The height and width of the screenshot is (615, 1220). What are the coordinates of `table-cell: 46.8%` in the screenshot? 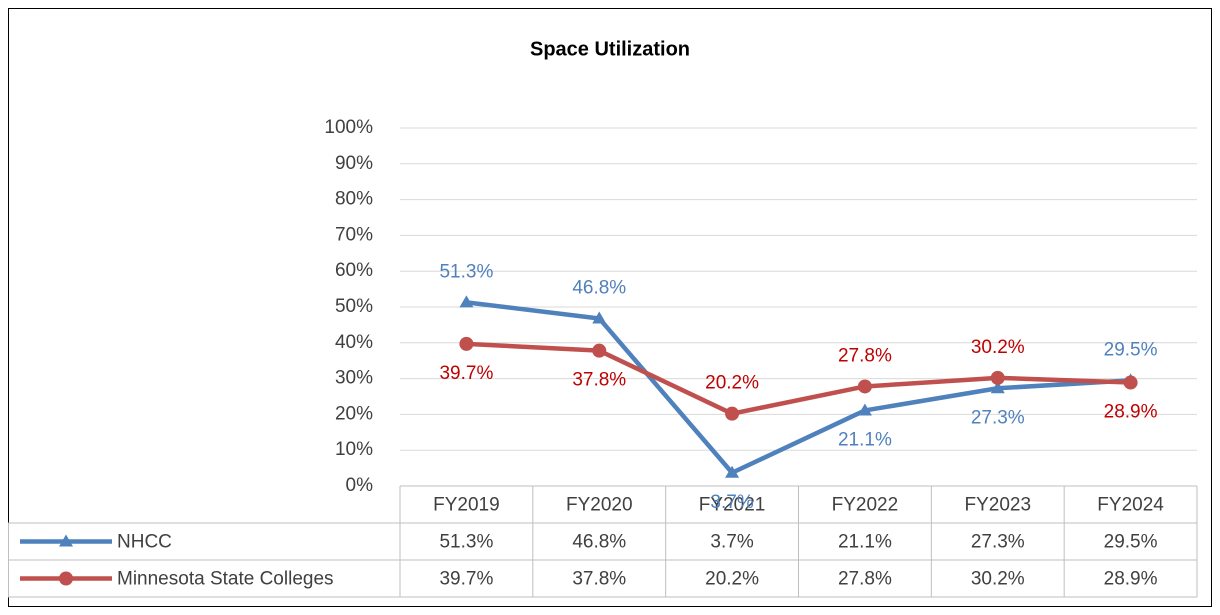 It's located at (599, 542).